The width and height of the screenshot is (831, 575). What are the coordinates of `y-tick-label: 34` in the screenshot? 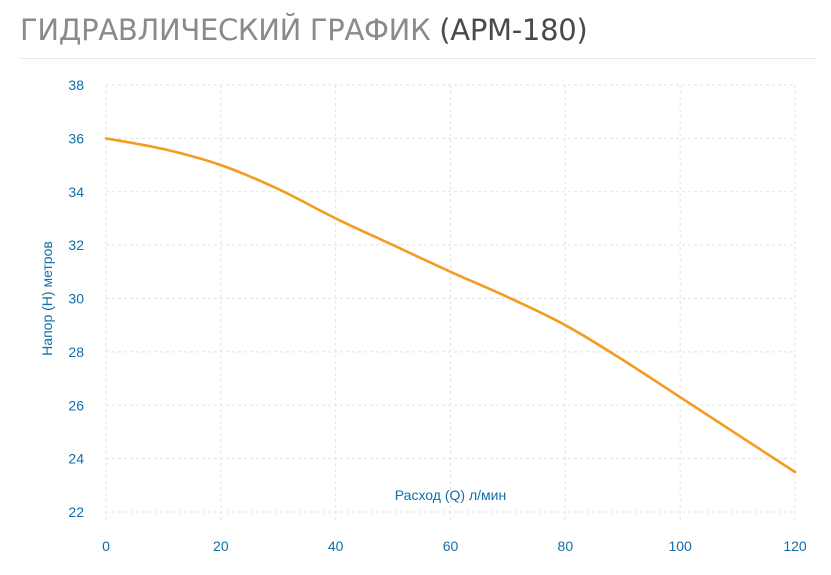 It's located at (76, 192).